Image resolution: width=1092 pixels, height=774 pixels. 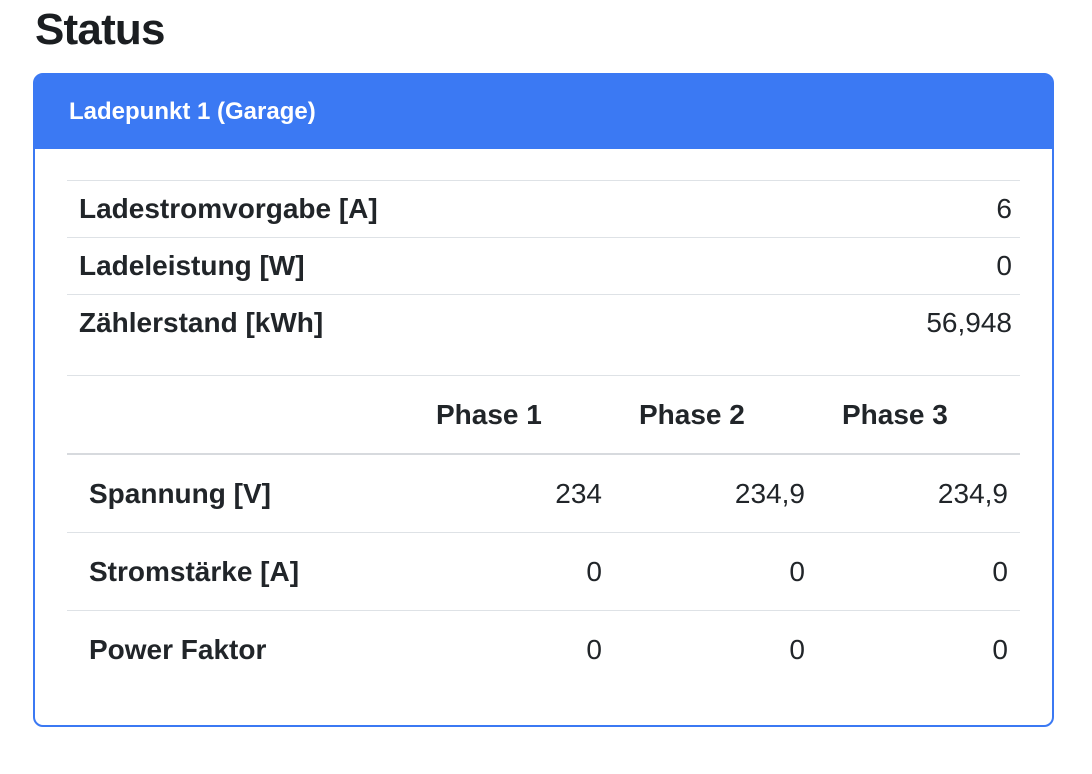 What do you see at coordinates (969, 322) in the screenshot?
I see `row-value: 56,948` at bounding box center [969, 322].